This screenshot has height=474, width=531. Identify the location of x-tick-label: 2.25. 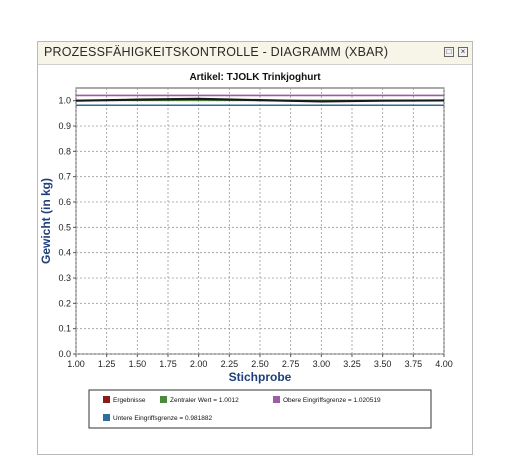
(230, 364).